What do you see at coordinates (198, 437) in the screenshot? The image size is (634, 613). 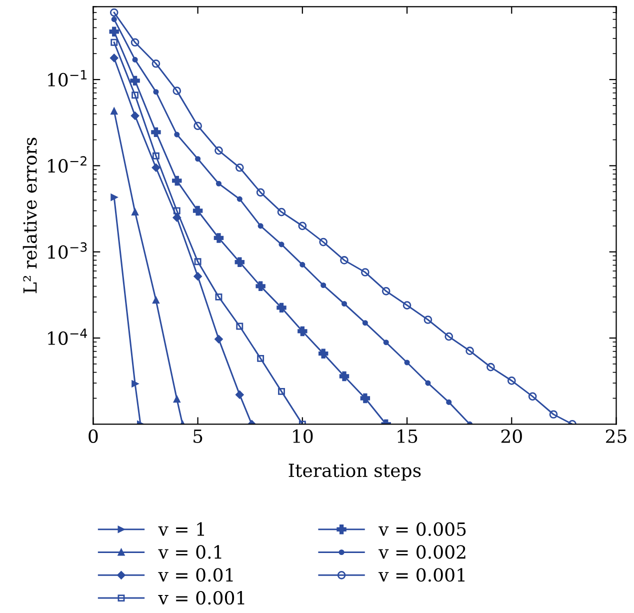 I see `x-tick-label: 5` at bounding box center [198, 437].